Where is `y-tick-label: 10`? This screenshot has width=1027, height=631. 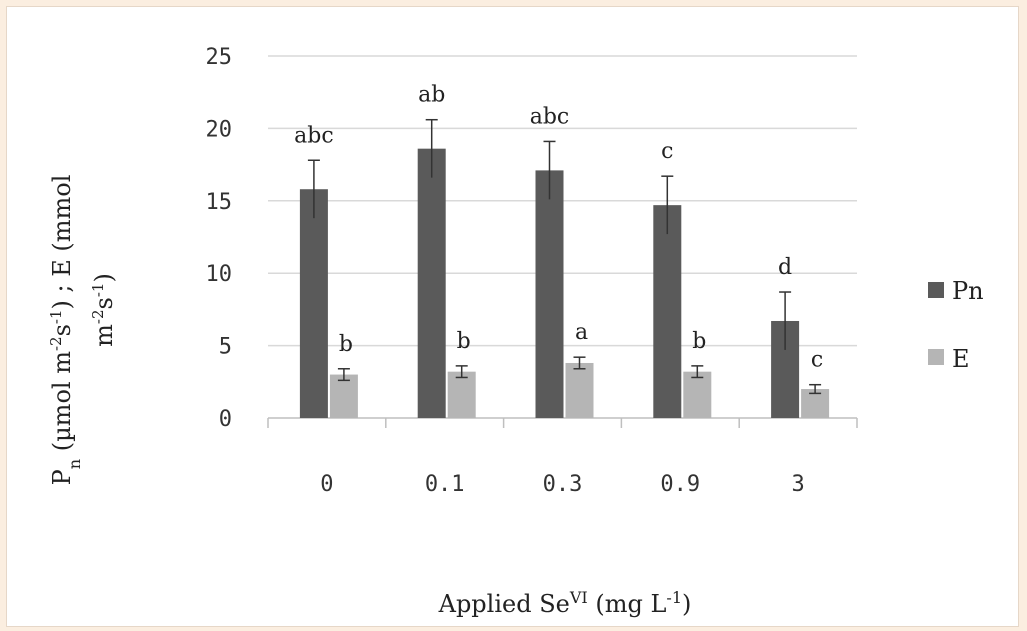
y-tick-label: 10 is located at coordinates (219, 274).